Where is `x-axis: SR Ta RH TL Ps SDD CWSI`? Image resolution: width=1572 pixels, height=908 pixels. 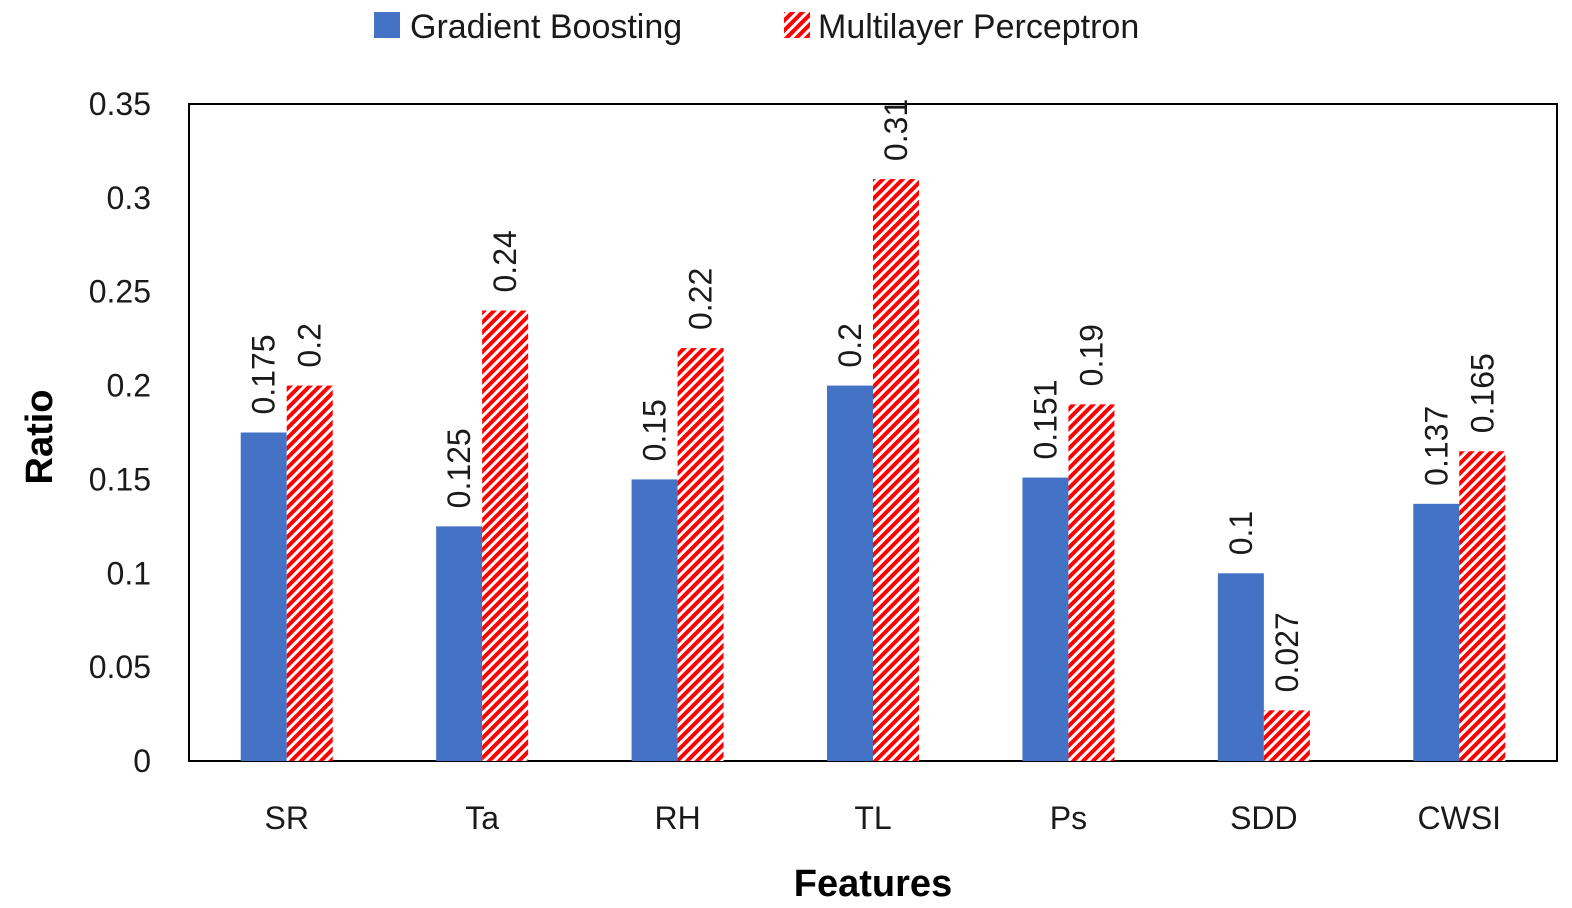 x-axis: SR Ta RH TL Ps SDD CWSI is located at coordinates (882, 818).